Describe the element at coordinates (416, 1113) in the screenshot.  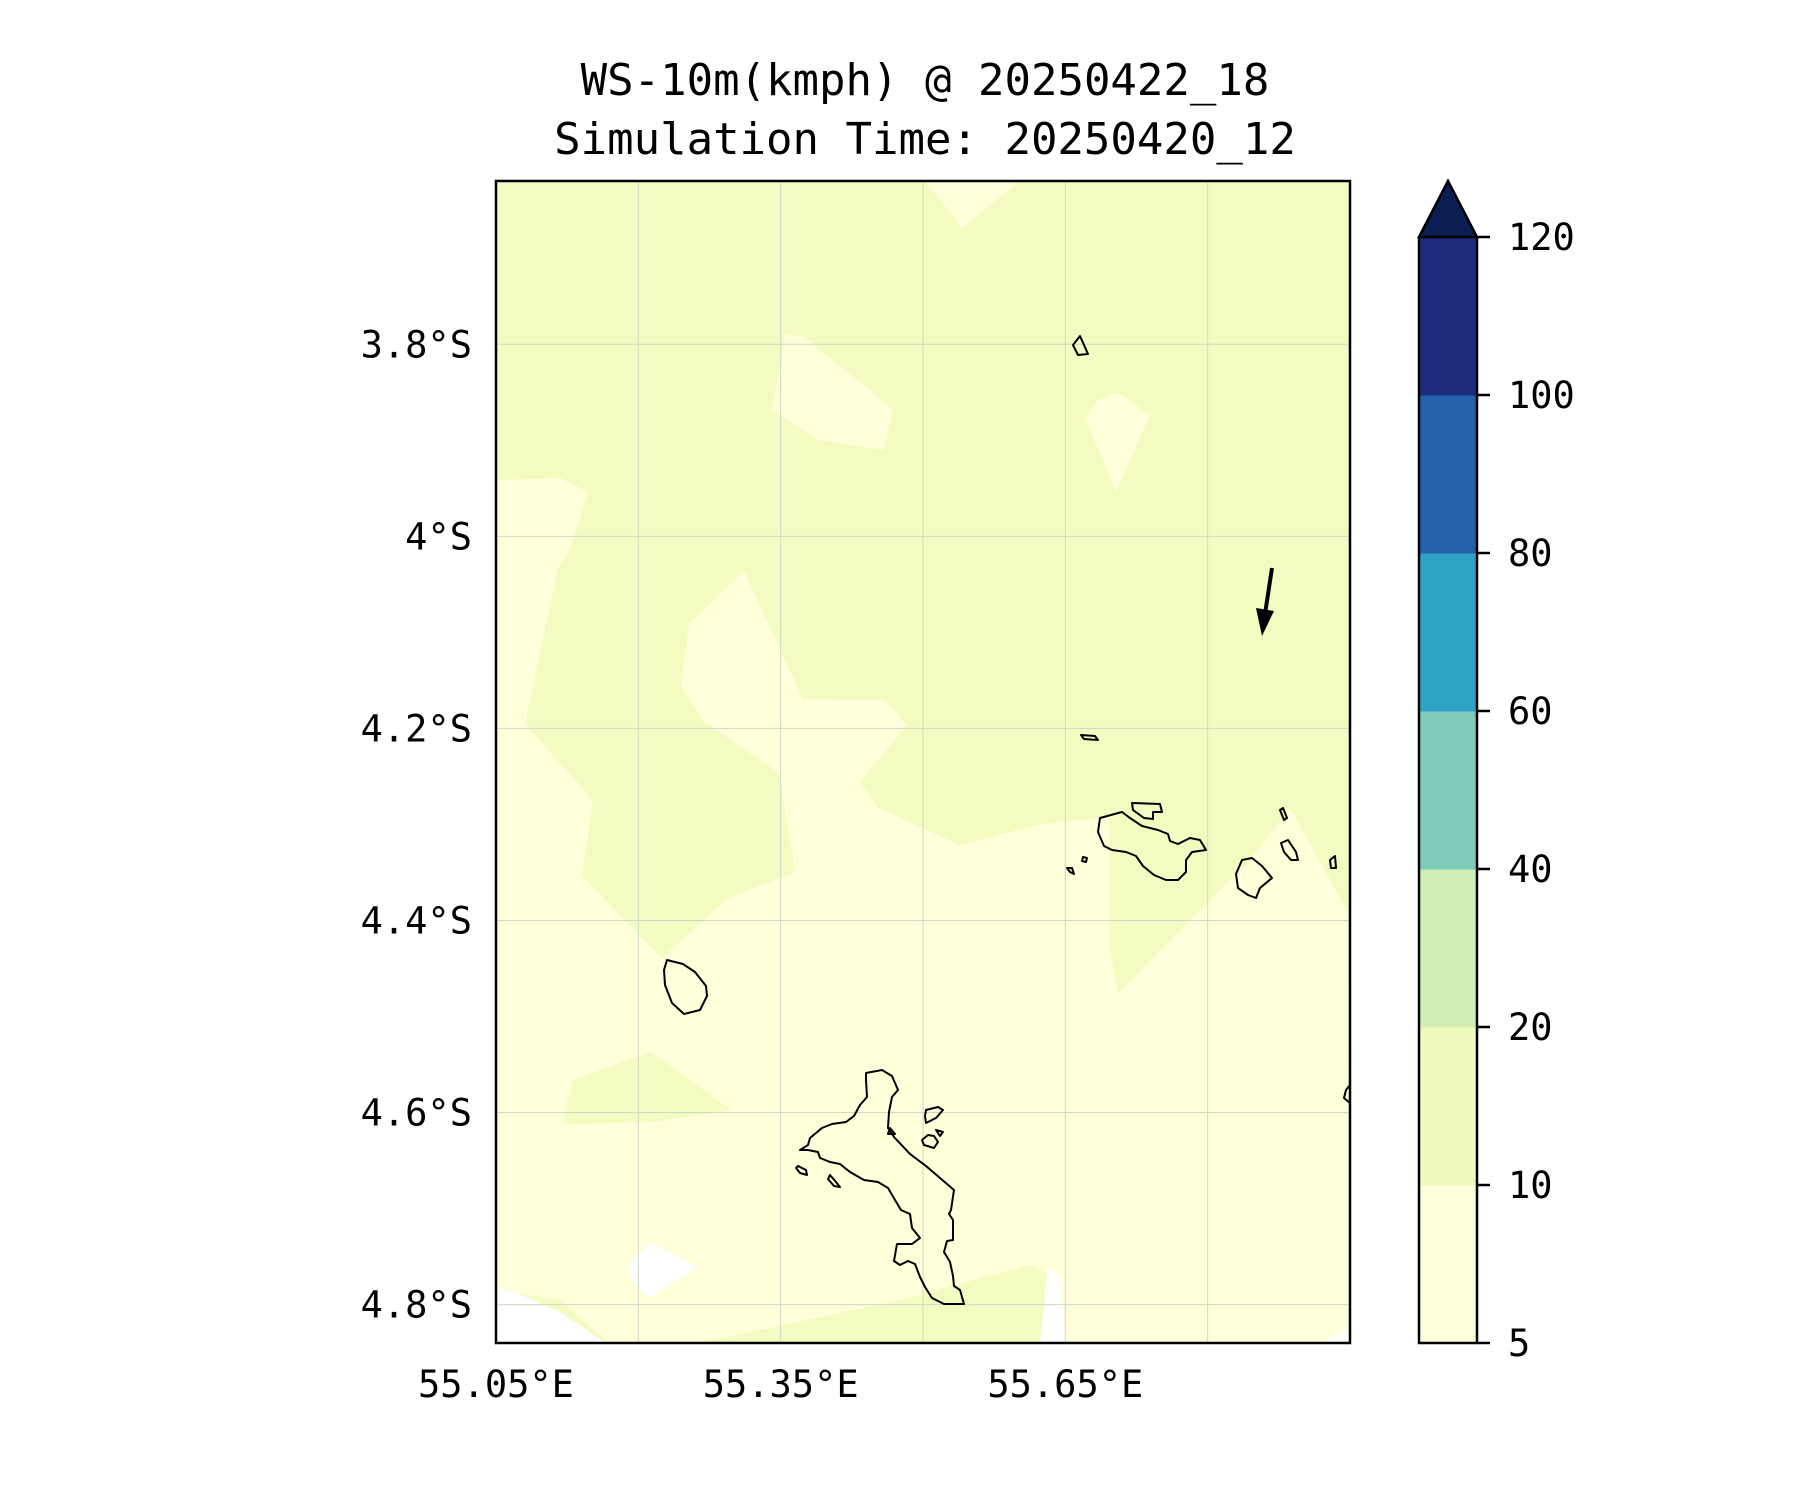
I see `latitude-tick-label: 4.6°S` at that location.